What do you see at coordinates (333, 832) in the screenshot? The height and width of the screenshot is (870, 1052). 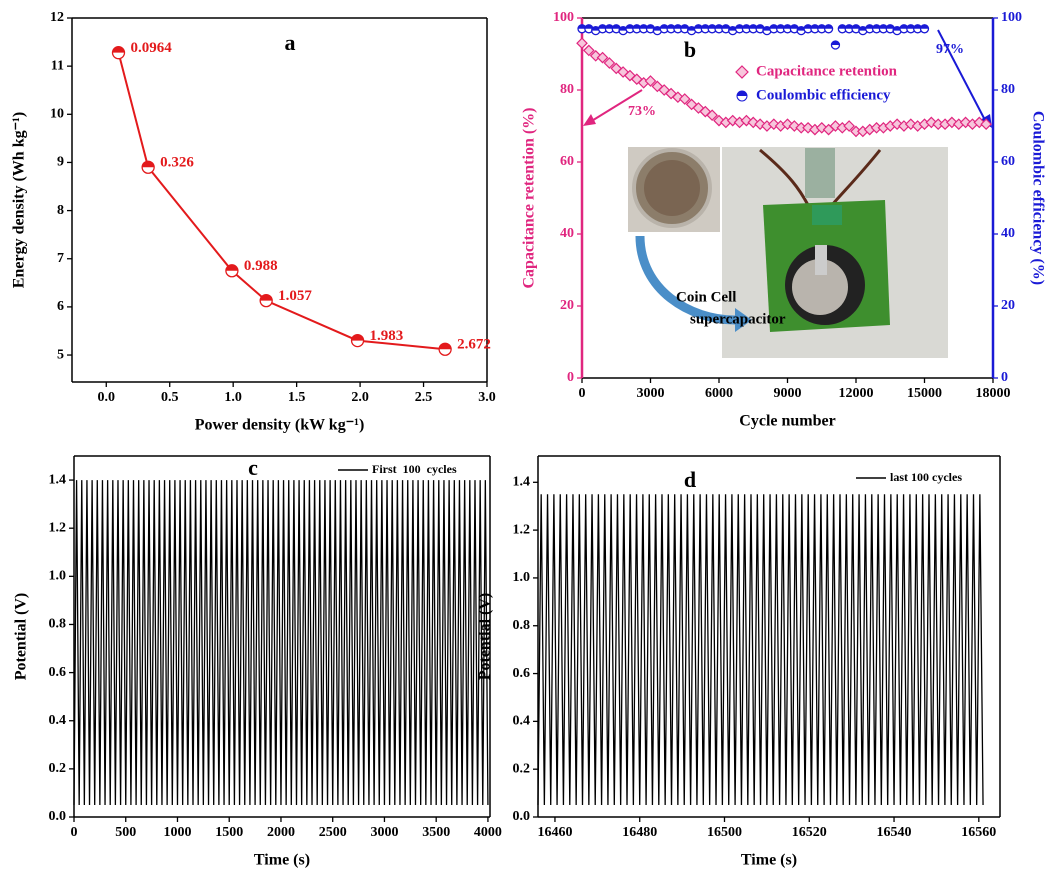 I see `x-tick-label: 2500` at bounding box center [333, 832].